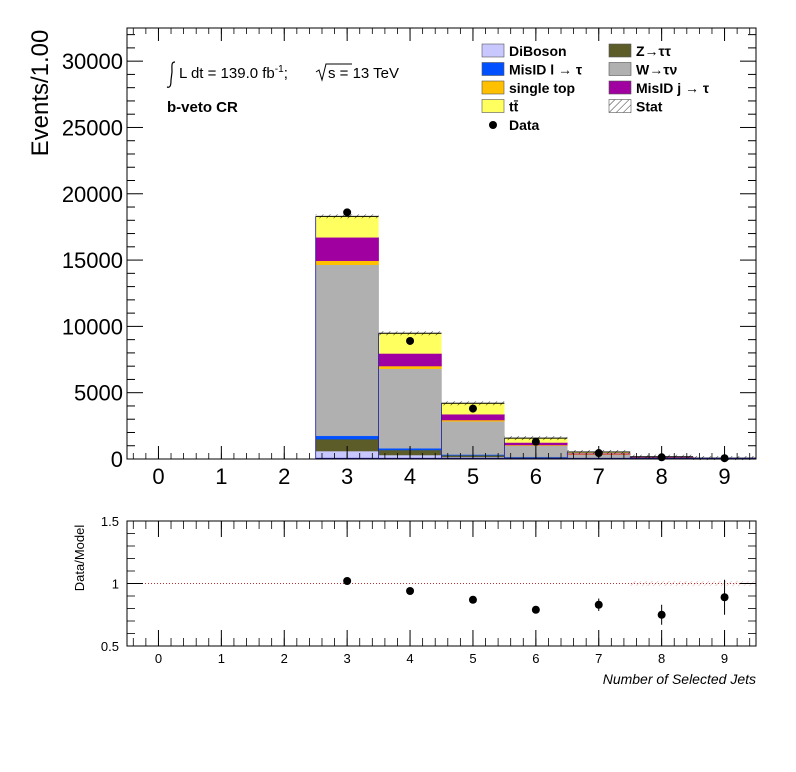 The image size is (796, 772). What do you see at coordinates (79, 558) in the screenshot?
I see `bottom-ylabel: Data/Model` at bounding box center [79, 558].